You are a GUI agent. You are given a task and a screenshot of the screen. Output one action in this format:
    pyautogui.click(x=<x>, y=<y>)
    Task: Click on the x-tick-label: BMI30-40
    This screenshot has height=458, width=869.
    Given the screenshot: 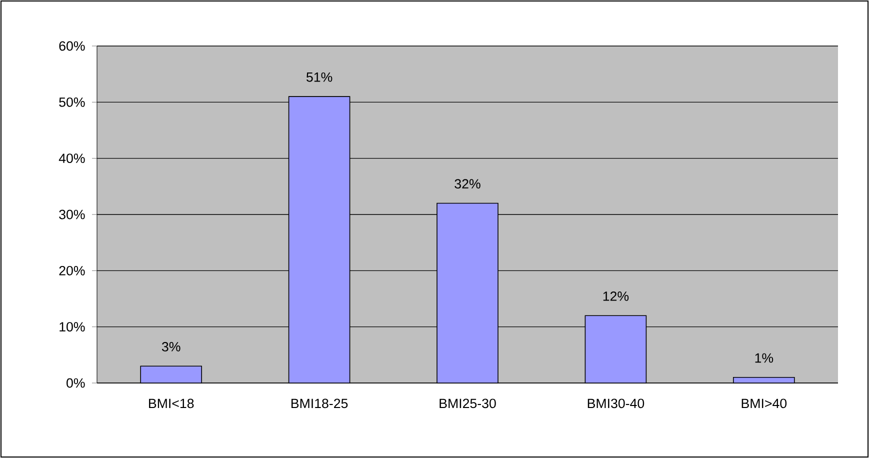 What is the action you would take?
    pyautogui.click(x=616, y=403)
    